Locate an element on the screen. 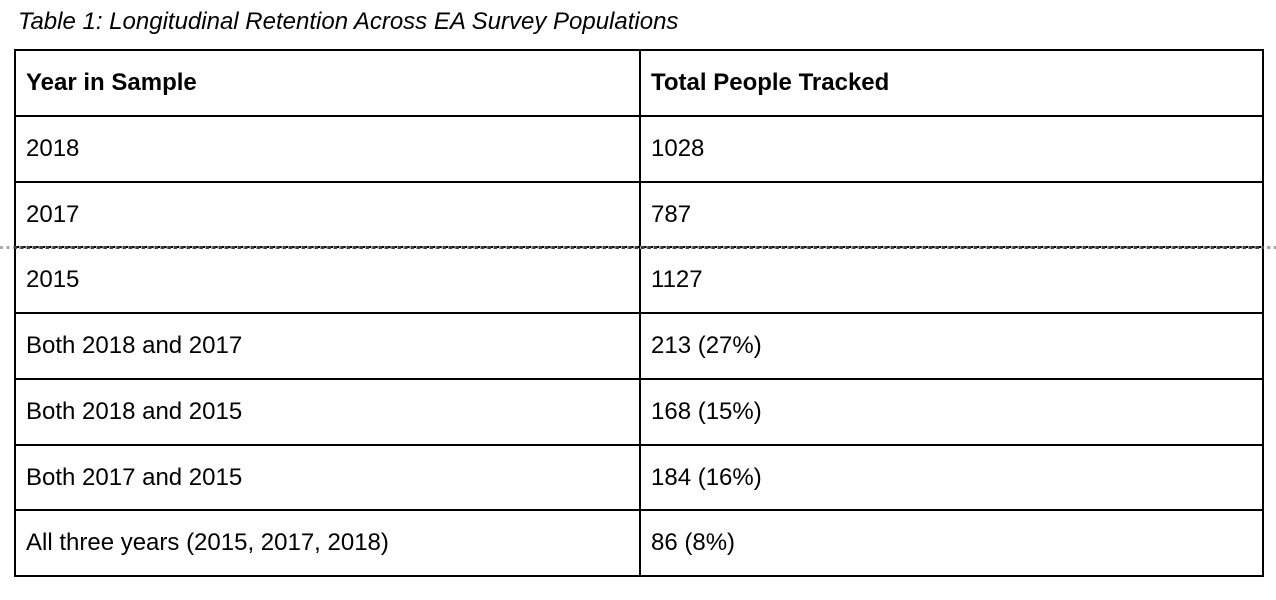 This screenshot has height=600, width=1276. year-cell: Both 2018 and 2017 is located at coordinates (328, 346).